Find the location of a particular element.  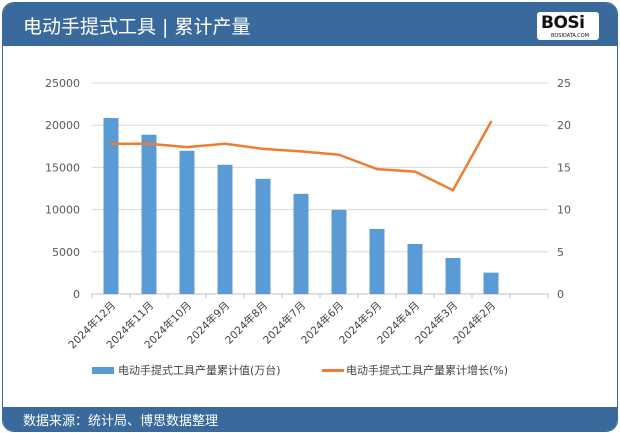

y-right-tick-label: 5 is located at coordinates (560, 252).